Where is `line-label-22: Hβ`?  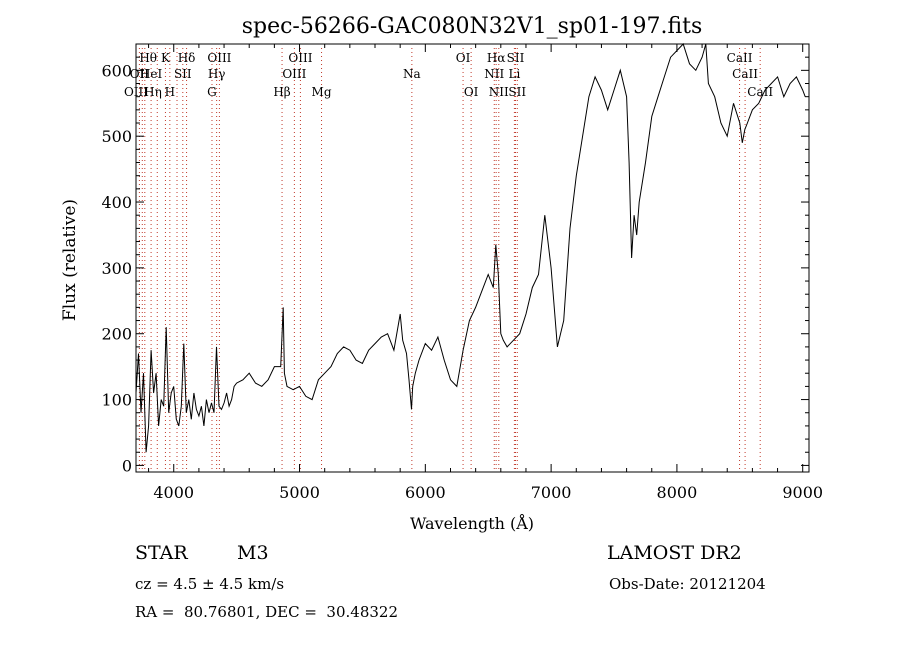
line-label-22: Hβ is located at coordinates (281, 92).